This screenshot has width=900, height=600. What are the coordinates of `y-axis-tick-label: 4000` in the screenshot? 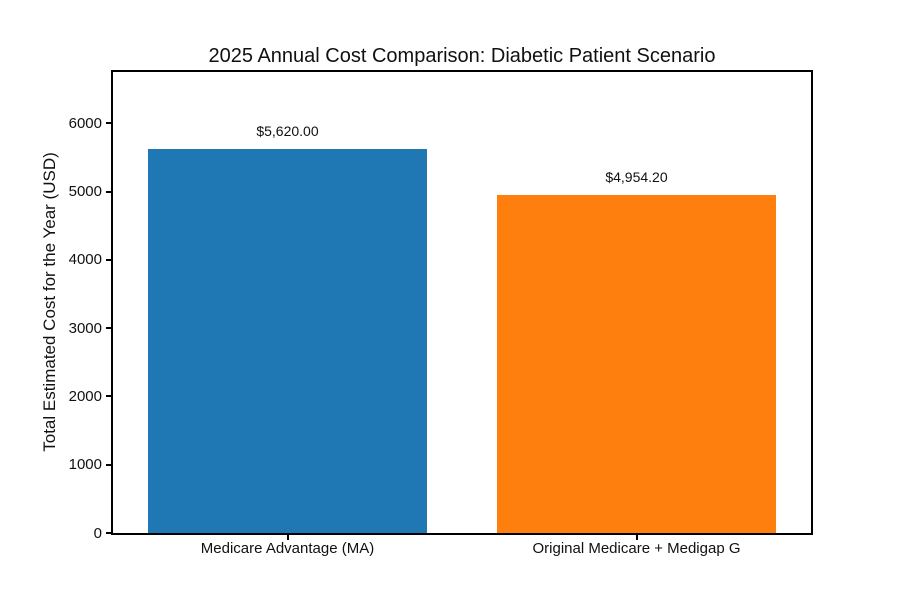 It's located at (85, 260).